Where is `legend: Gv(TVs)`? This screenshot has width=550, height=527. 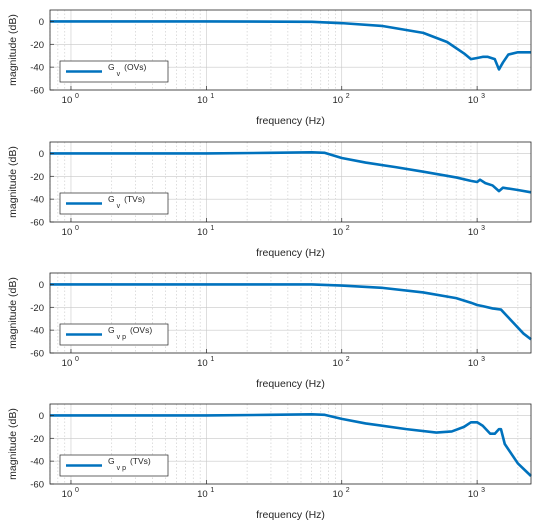
legend: Gv(TVs) is located at coordinates (114, 203).